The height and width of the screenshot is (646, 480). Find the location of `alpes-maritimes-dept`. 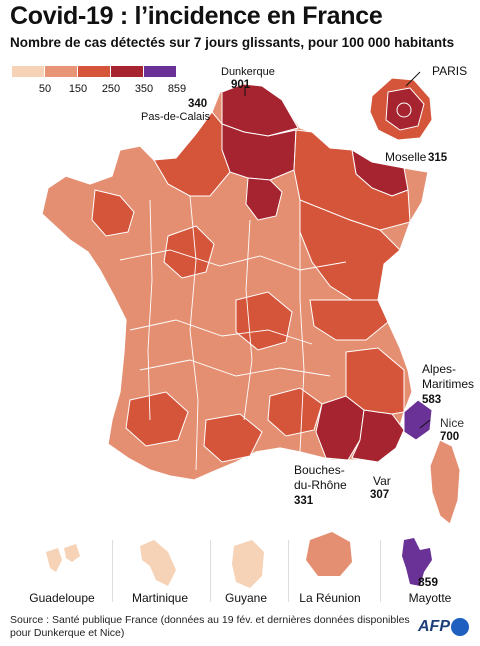

alpes-maritimes-dept is located at coordinates (418, 420).